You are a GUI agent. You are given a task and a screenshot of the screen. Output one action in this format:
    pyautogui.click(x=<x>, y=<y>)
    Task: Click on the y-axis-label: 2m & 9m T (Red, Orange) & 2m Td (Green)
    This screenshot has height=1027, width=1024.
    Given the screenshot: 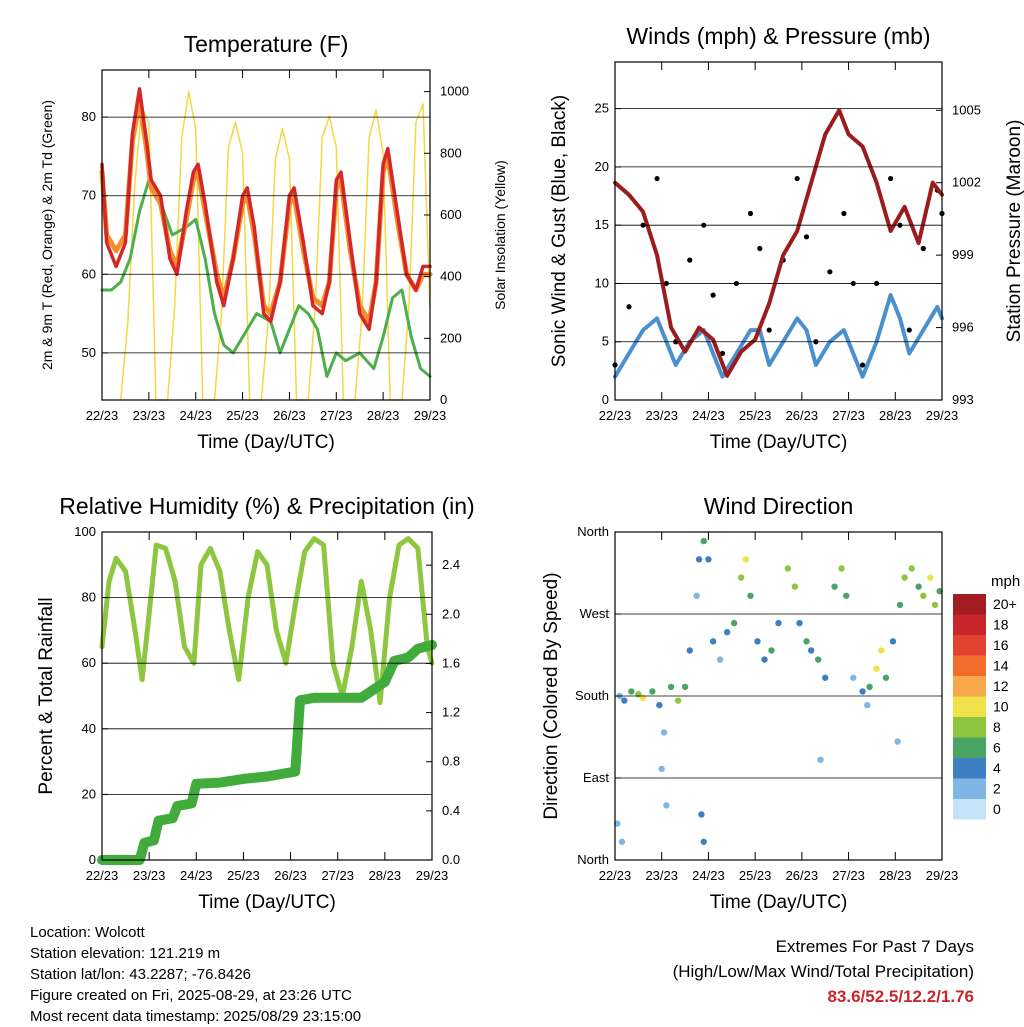 What is the action you would take?
    pyautogui.click(x=47, y=235)
    